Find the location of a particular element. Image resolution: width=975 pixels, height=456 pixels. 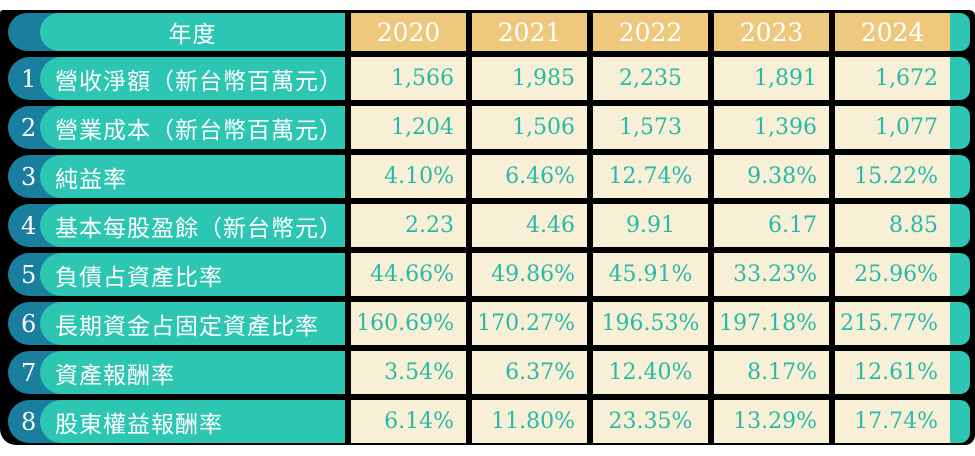

data-cell: 1,506 is located at coordinates (529, 127).